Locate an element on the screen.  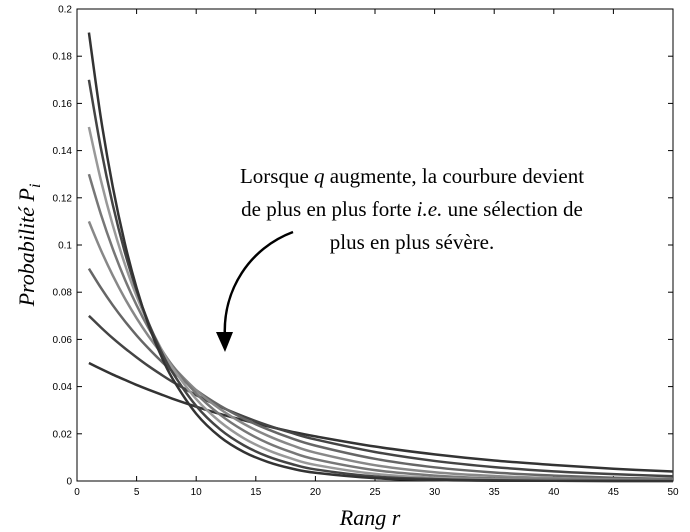
annotation-text: plus en plus sévère. is located at coordinates (412, 242).